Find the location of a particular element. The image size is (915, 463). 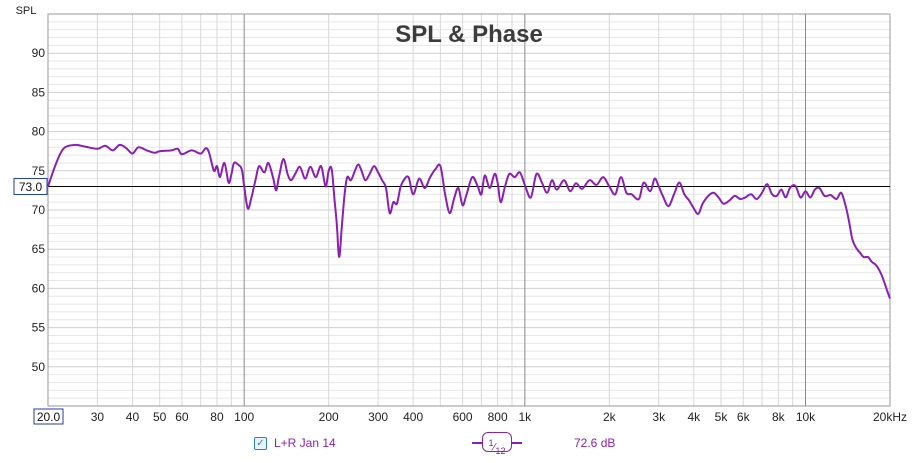

y-tick-label: 55 is located at coordinates (39, 328).